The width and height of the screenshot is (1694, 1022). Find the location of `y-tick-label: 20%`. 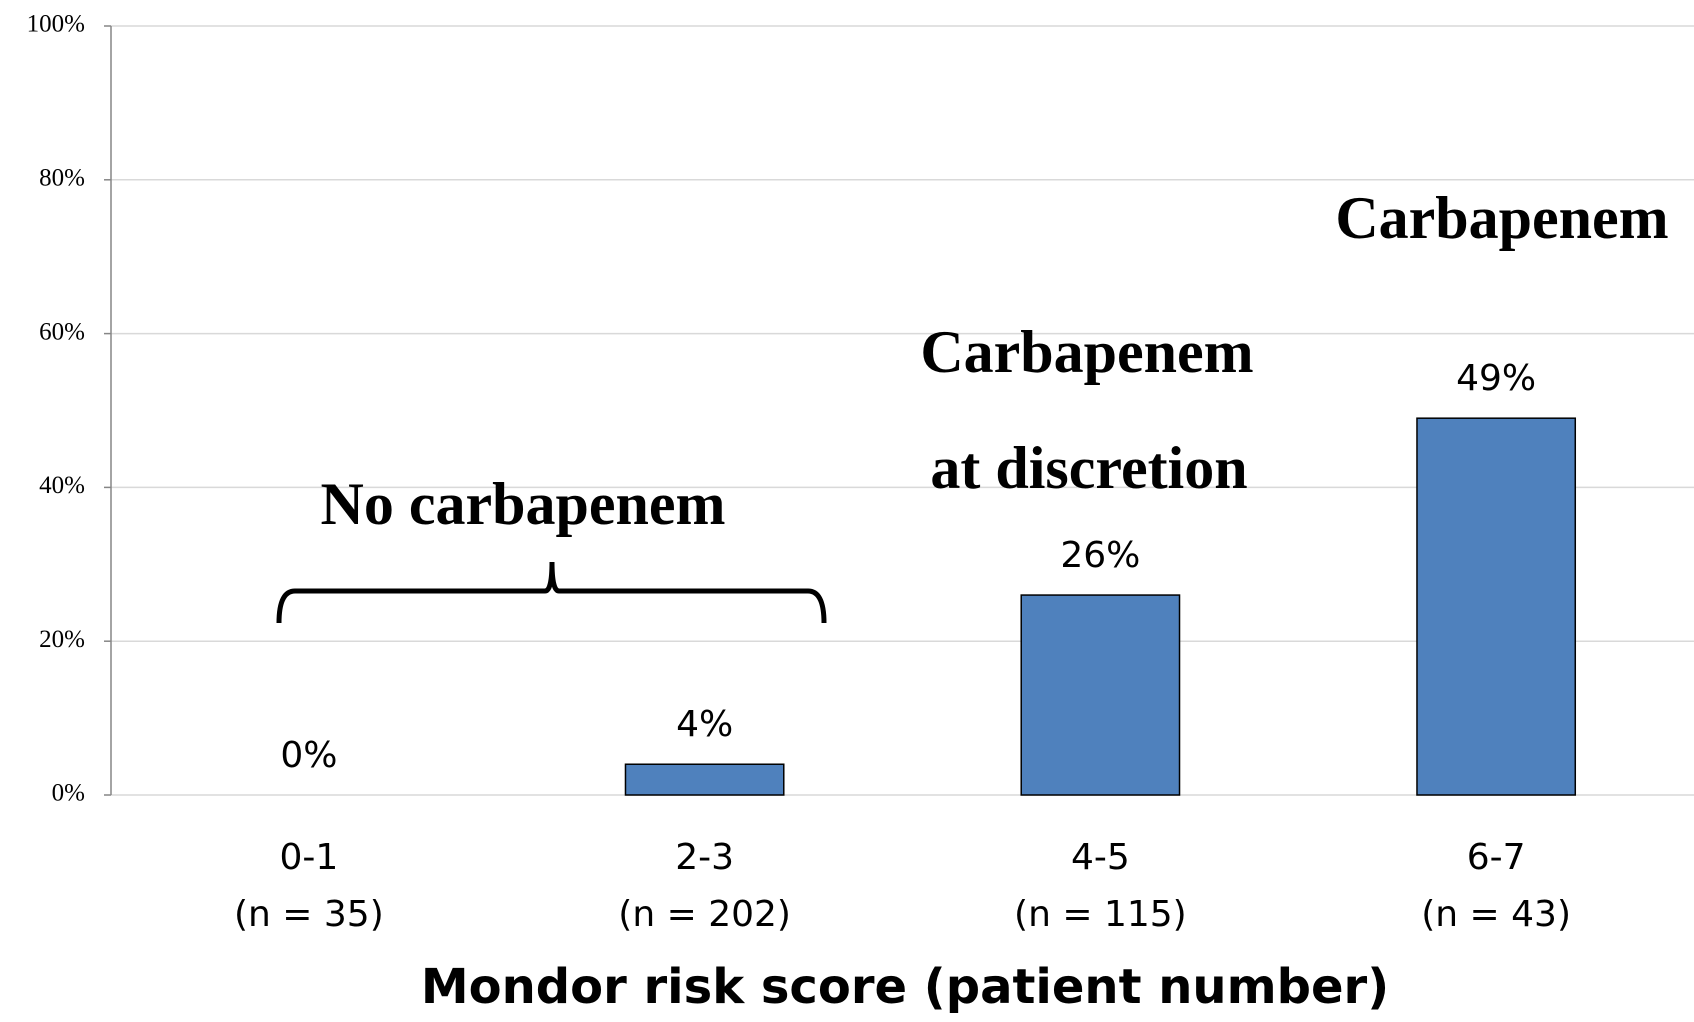

y-tick-label: 20% is located at coordinates (62, 639).